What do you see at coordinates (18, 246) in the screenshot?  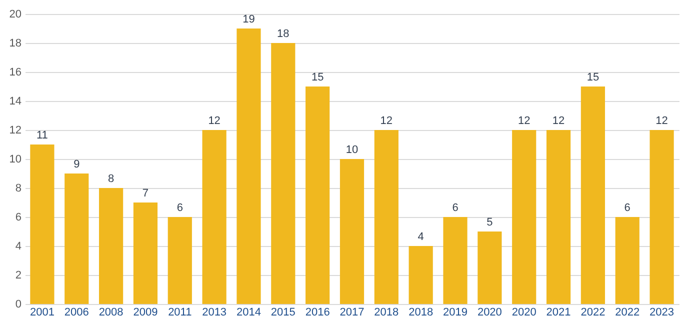 I see `y-tick-label: 4` at bounding box center [18, 246].